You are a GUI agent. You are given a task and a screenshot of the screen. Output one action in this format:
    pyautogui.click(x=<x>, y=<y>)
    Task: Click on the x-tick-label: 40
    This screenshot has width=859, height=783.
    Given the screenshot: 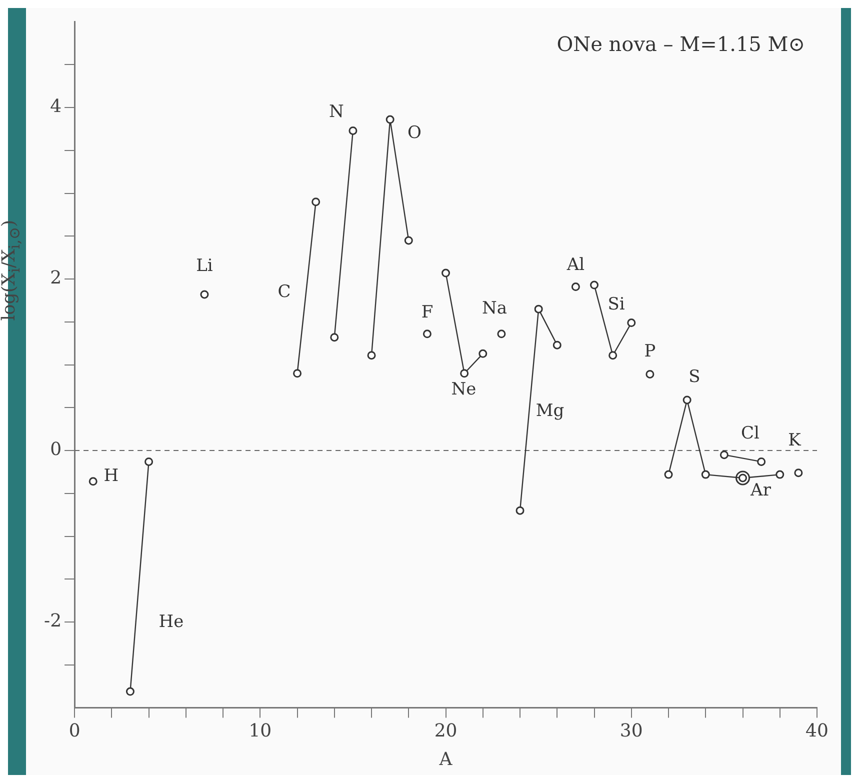 What is the action you would take?
    pyautogui.click(x=817, y=731)
    